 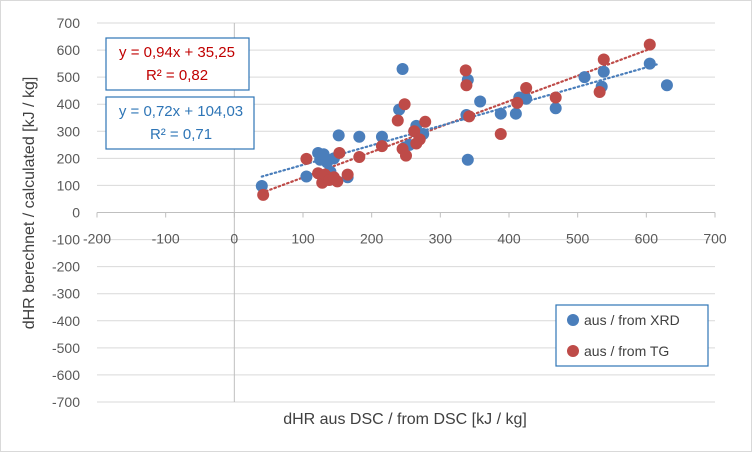 What do you see at coordinates (573, 351) in the screenshot?
I see `legend-marker-tg` at bounding box center [573, 351].